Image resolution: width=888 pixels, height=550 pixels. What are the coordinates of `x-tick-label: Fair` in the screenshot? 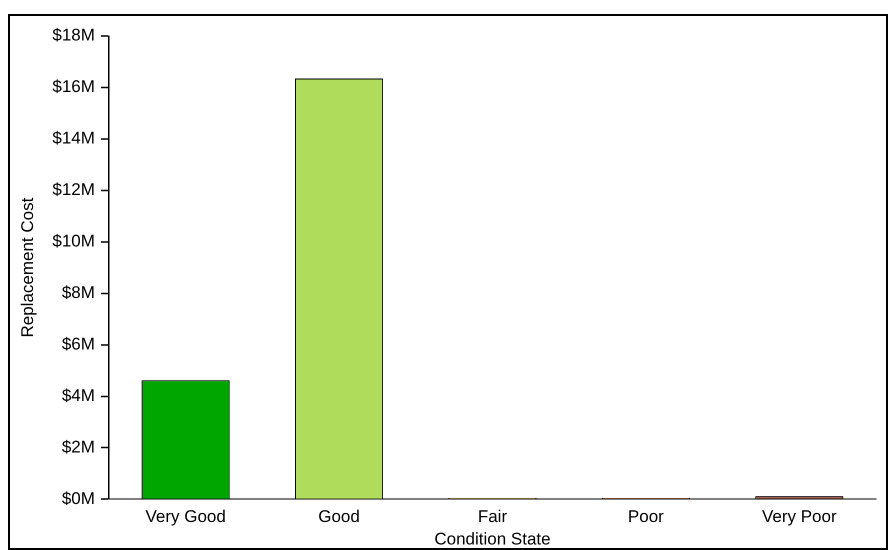 It's located at (493, 516).